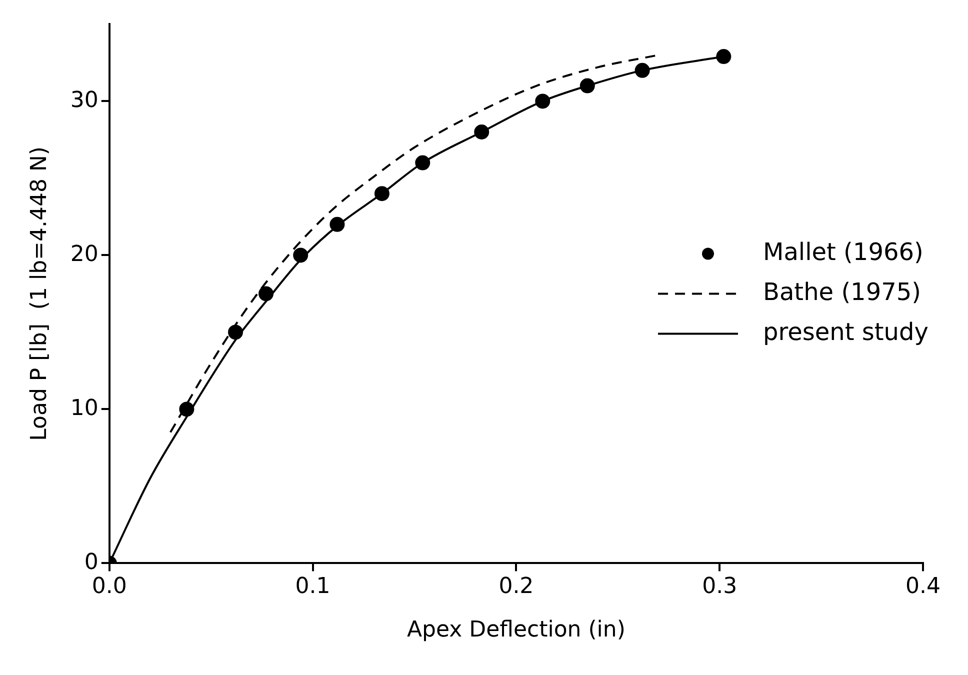 The width and height of the screenshot is (968, 675). I want to click on y-tick-label: 30, so click(84, 100).